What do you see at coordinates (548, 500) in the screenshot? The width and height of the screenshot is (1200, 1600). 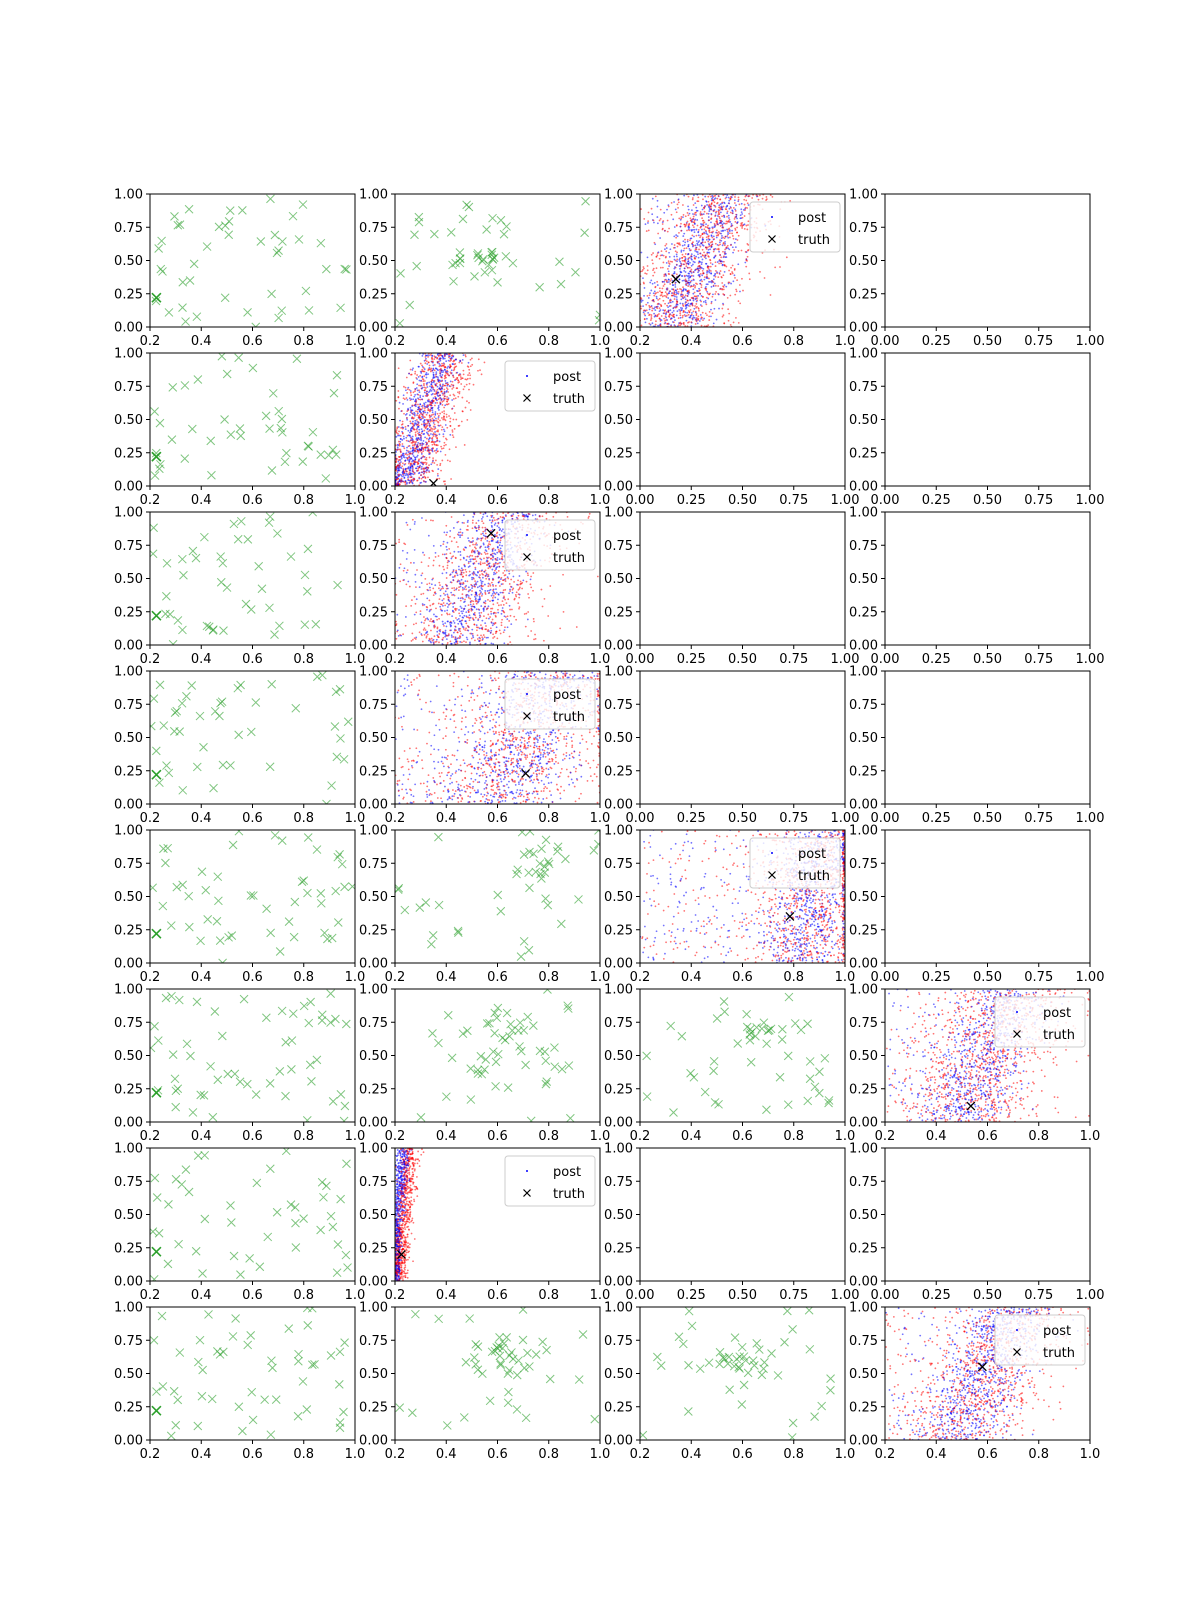 I see `x-tick-label: 0.8` at bounding box center [548, 500].